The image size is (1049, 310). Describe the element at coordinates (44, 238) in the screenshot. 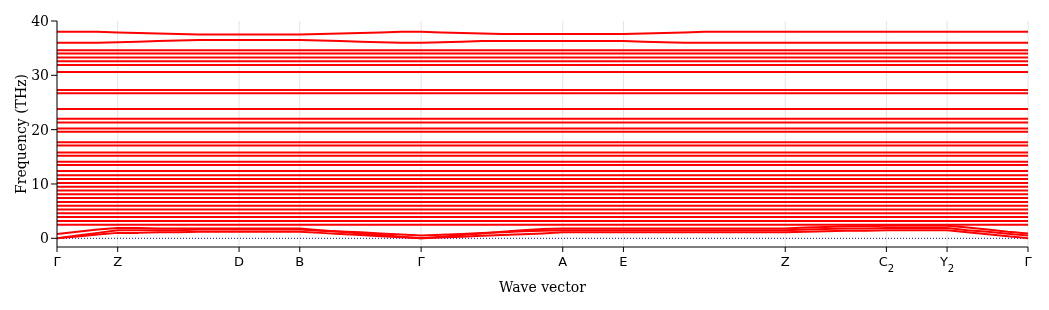

I see `y-tick-label: 0` at that location.